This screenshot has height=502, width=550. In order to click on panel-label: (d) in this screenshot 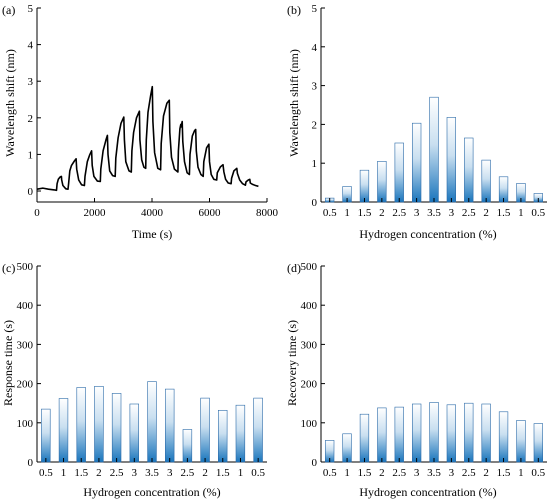, I will do `click(294, 268)`.